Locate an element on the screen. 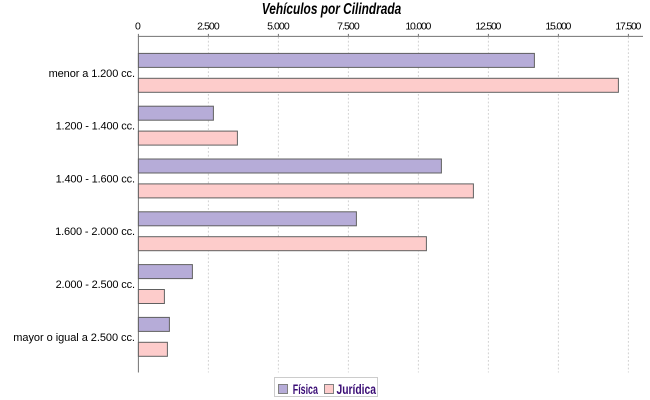  svg-text: 1.200 - 1.400 cc. is located at coordinates (95, 127).